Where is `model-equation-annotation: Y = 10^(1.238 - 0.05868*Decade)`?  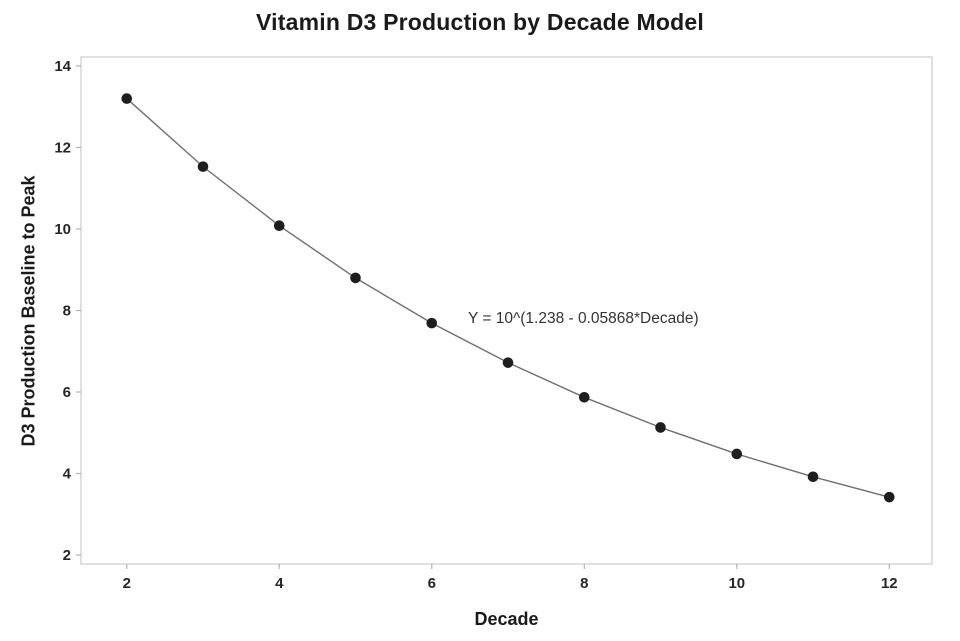
model-equation-annotation: Y = 10^(1.238 - 0.05868*Decade) is located at coordinates (583, 318).